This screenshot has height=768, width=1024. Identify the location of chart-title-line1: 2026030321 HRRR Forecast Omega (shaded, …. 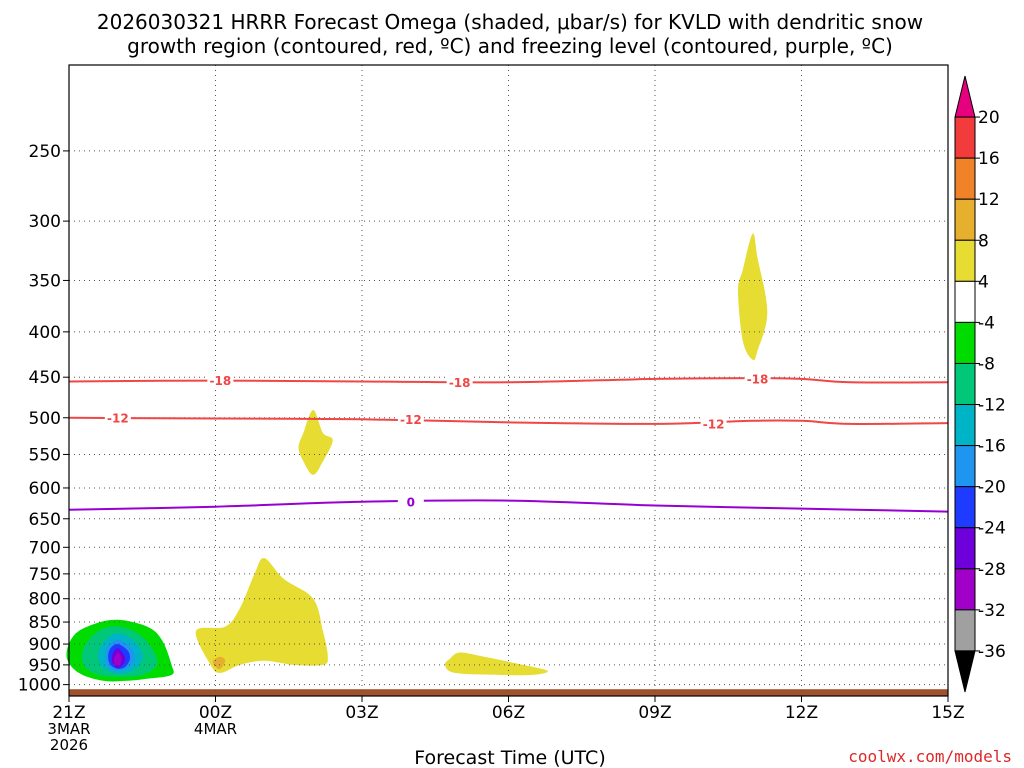
(510, 22).